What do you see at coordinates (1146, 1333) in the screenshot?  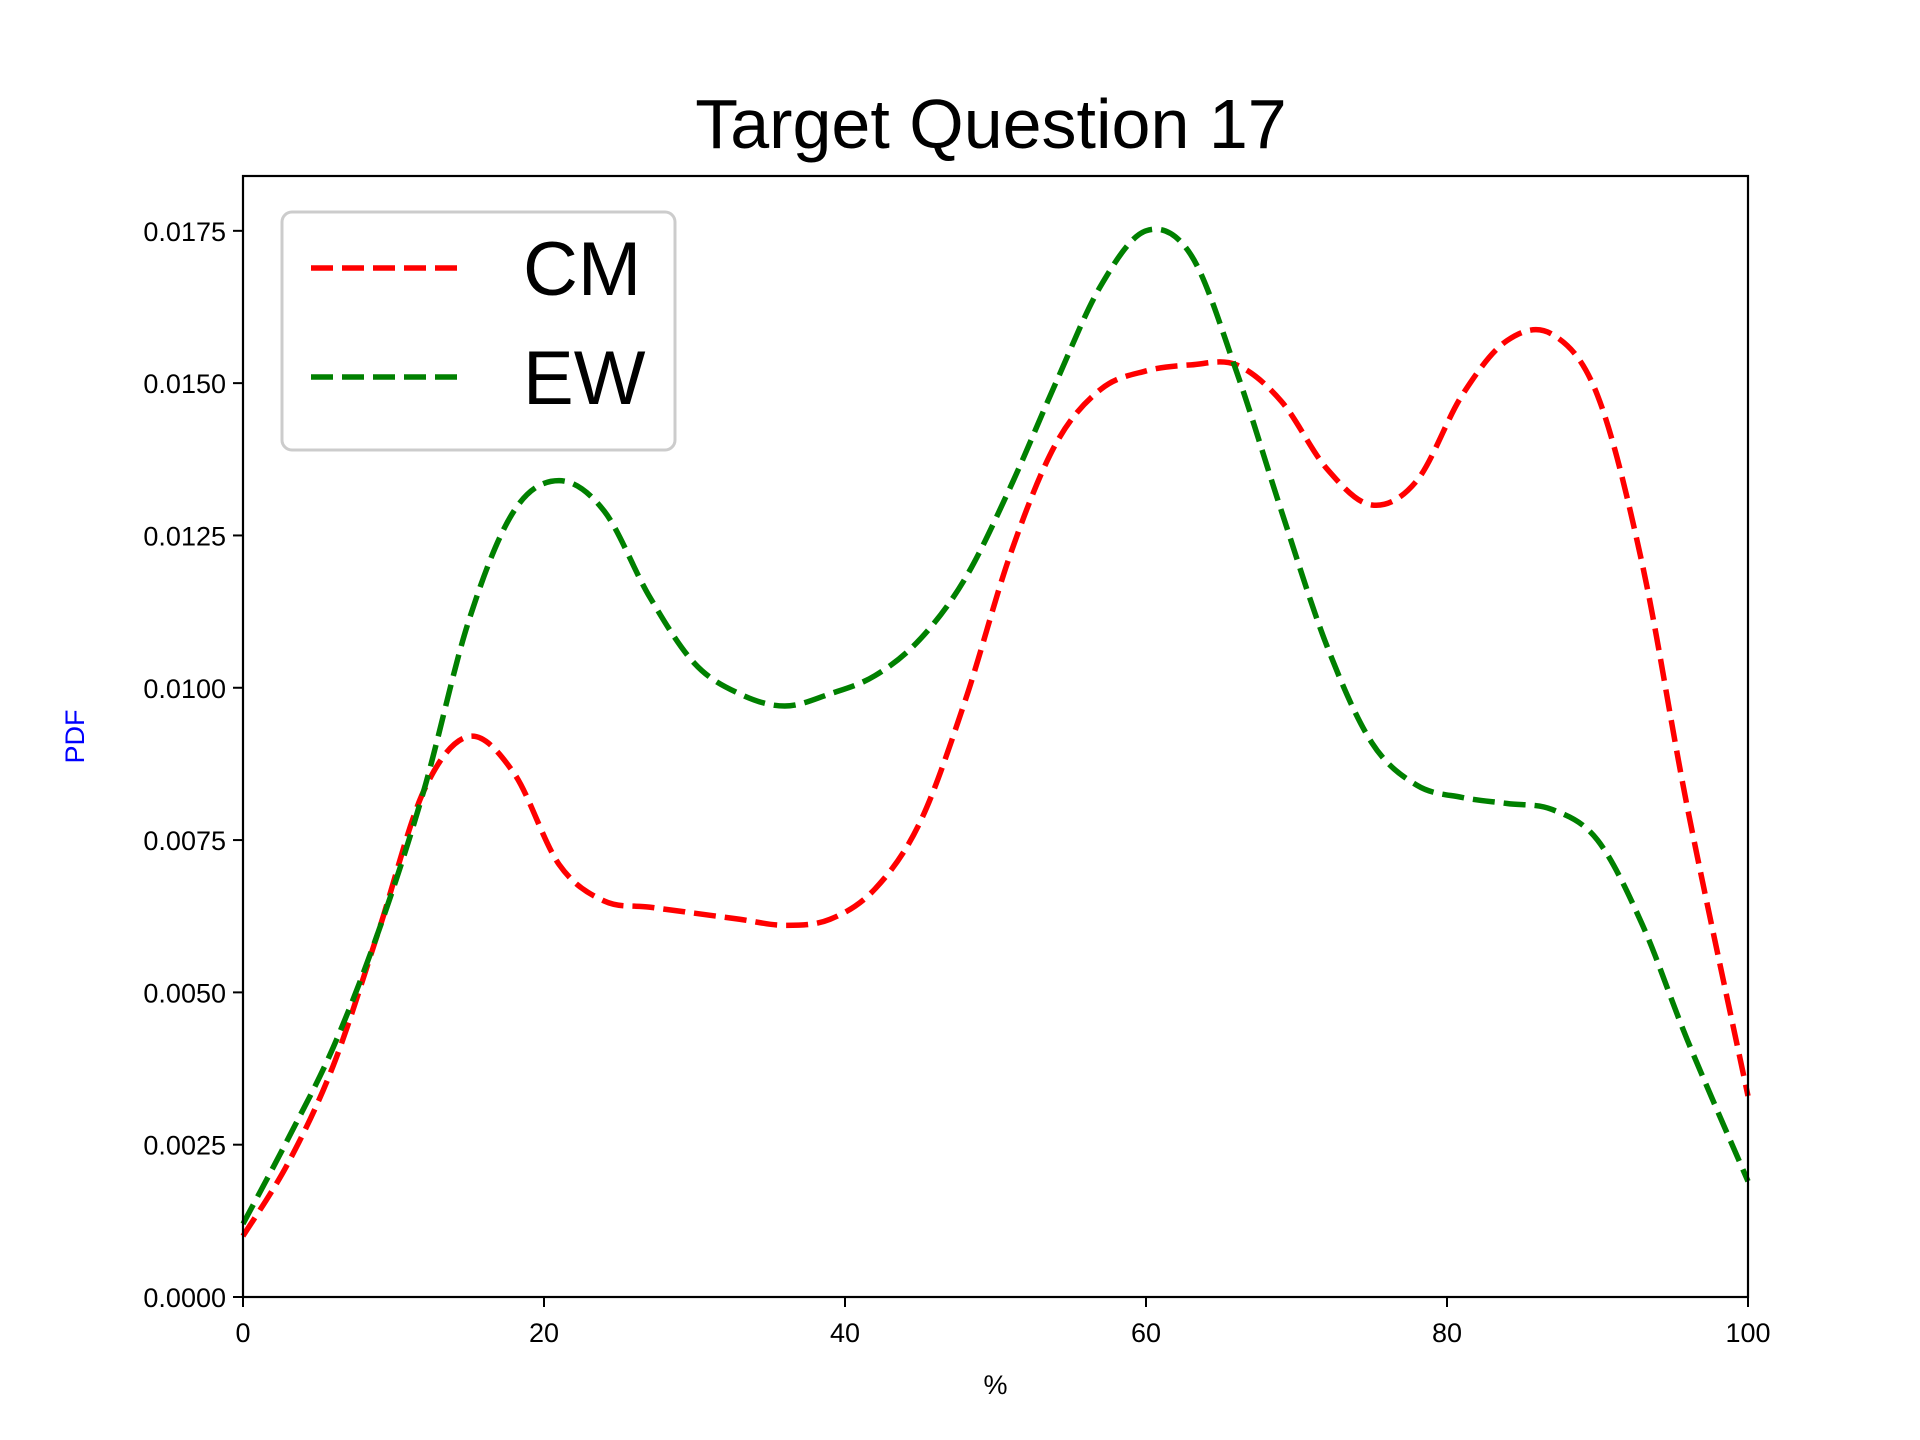 I see `x-tick-label: 60` at bounding box center [1146, 1333].